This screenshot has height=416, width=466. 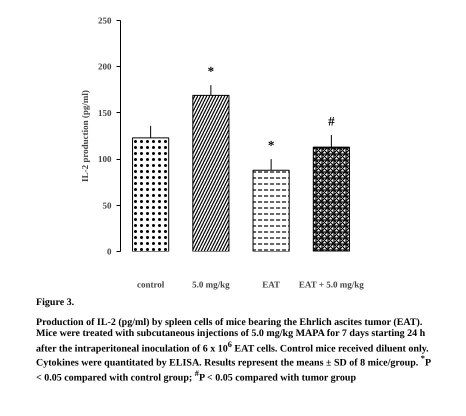 I want to click on caption: Figure 3., so click(x=56, y=302).